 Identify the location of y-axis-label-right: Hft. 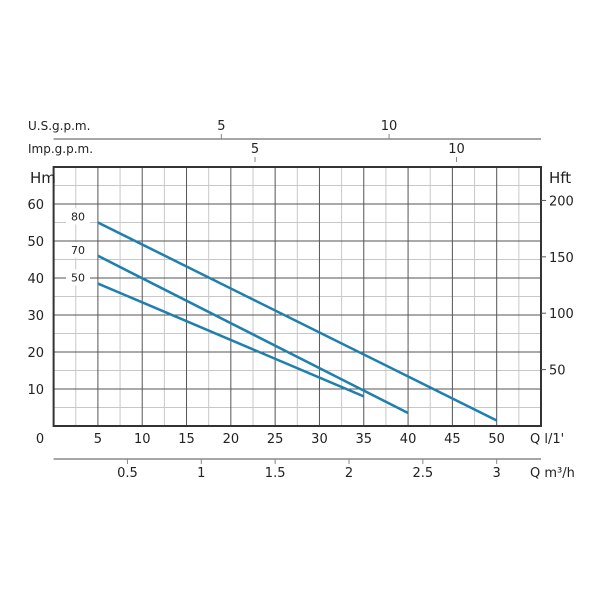
(560, 178).